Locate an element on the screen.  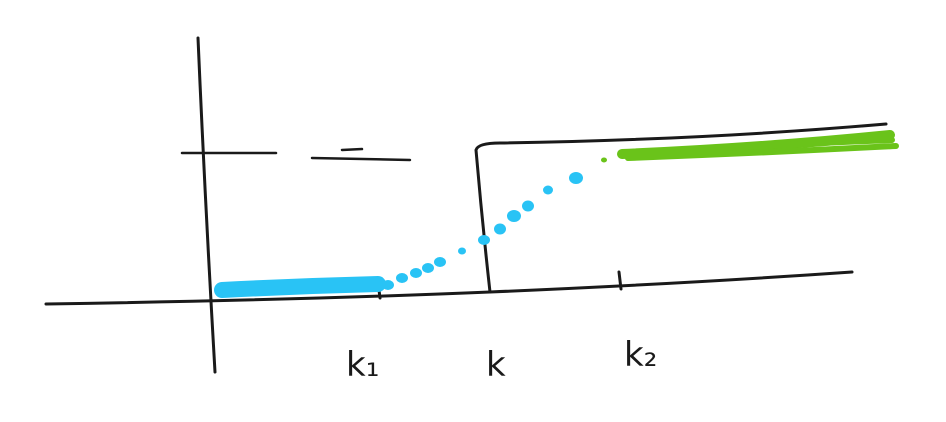
tick-label-k1: k₁ is located at coordinates (362, 365).